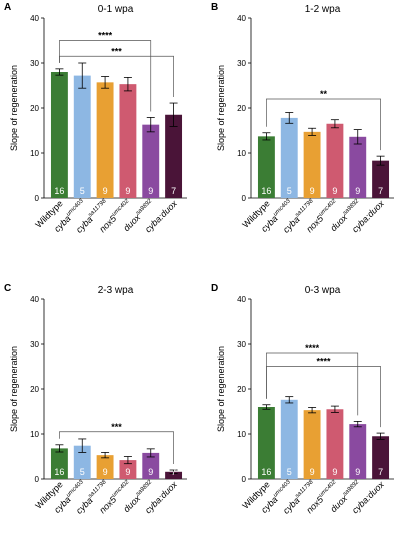 The height and width of the screenshot is (550, 409). Describe the element at coordinates (214, 288) in the screenshot. I see `panel-label: D` at that location.